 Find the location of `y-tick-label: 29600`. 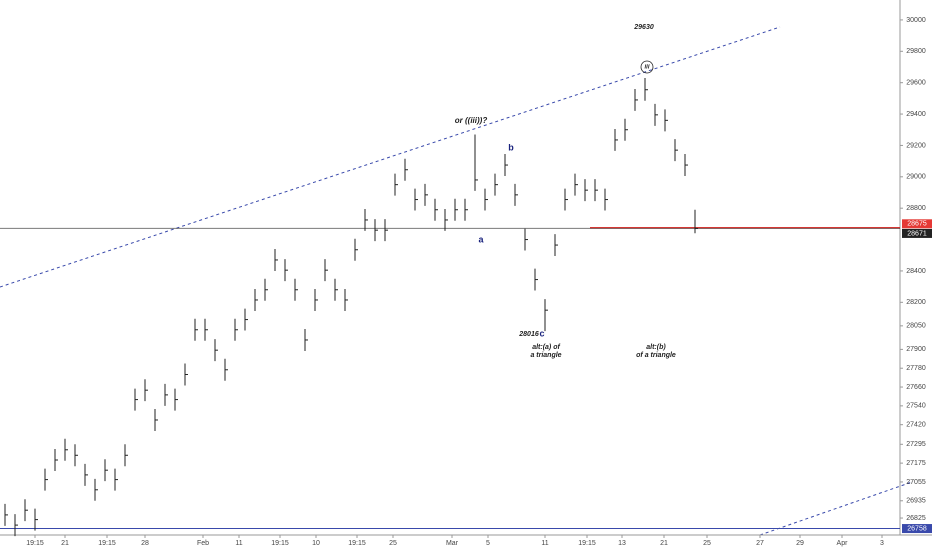

y-tick-label: 29600 is located at coordinates (916, 83).